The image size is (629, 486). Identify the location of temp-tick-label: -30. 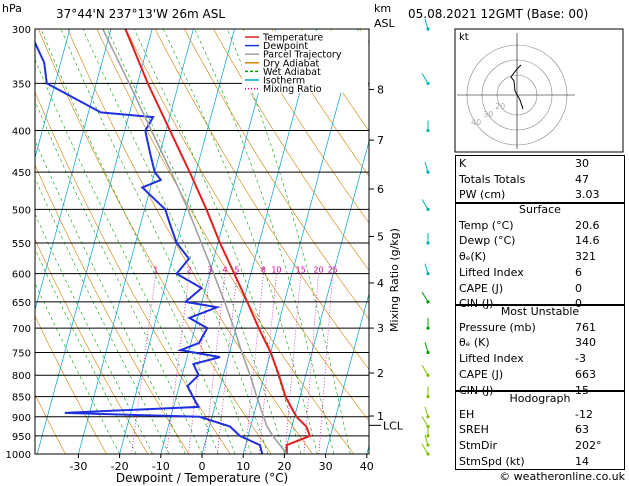
(78, 466).